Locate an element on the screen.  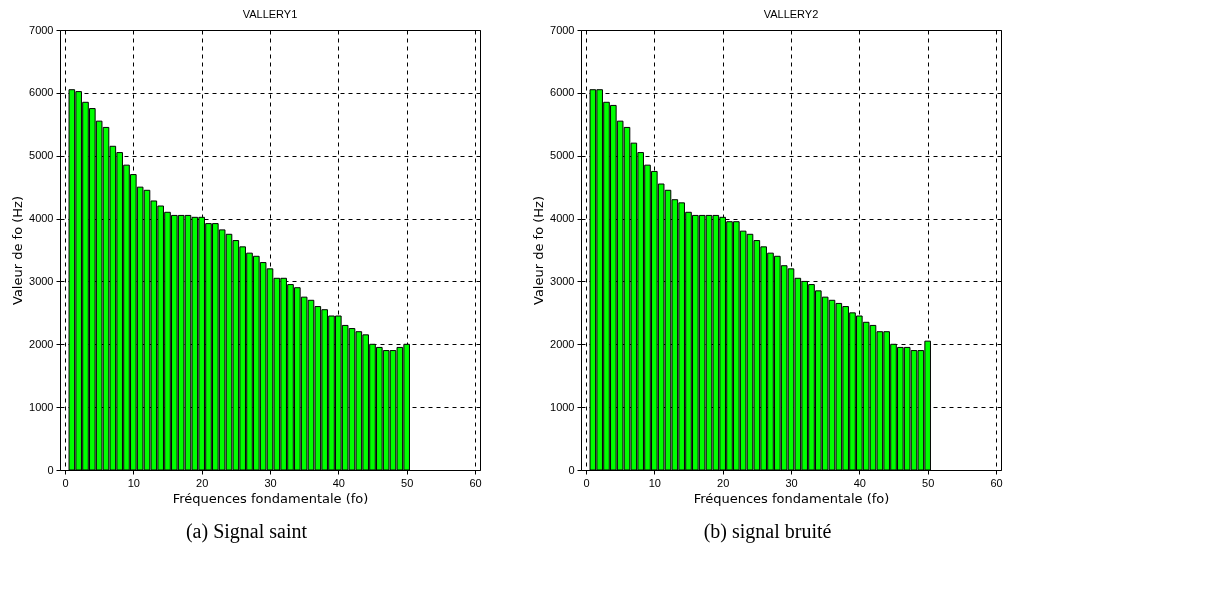
text: (a) Signal saint is located at coordinates (246, 531).